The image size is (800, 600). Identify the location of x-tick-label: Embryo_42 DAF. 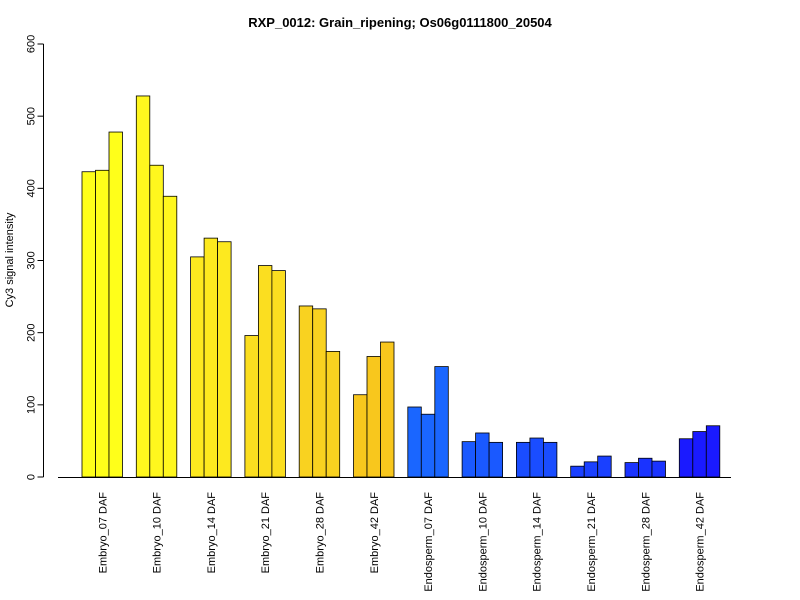
(375, 533).